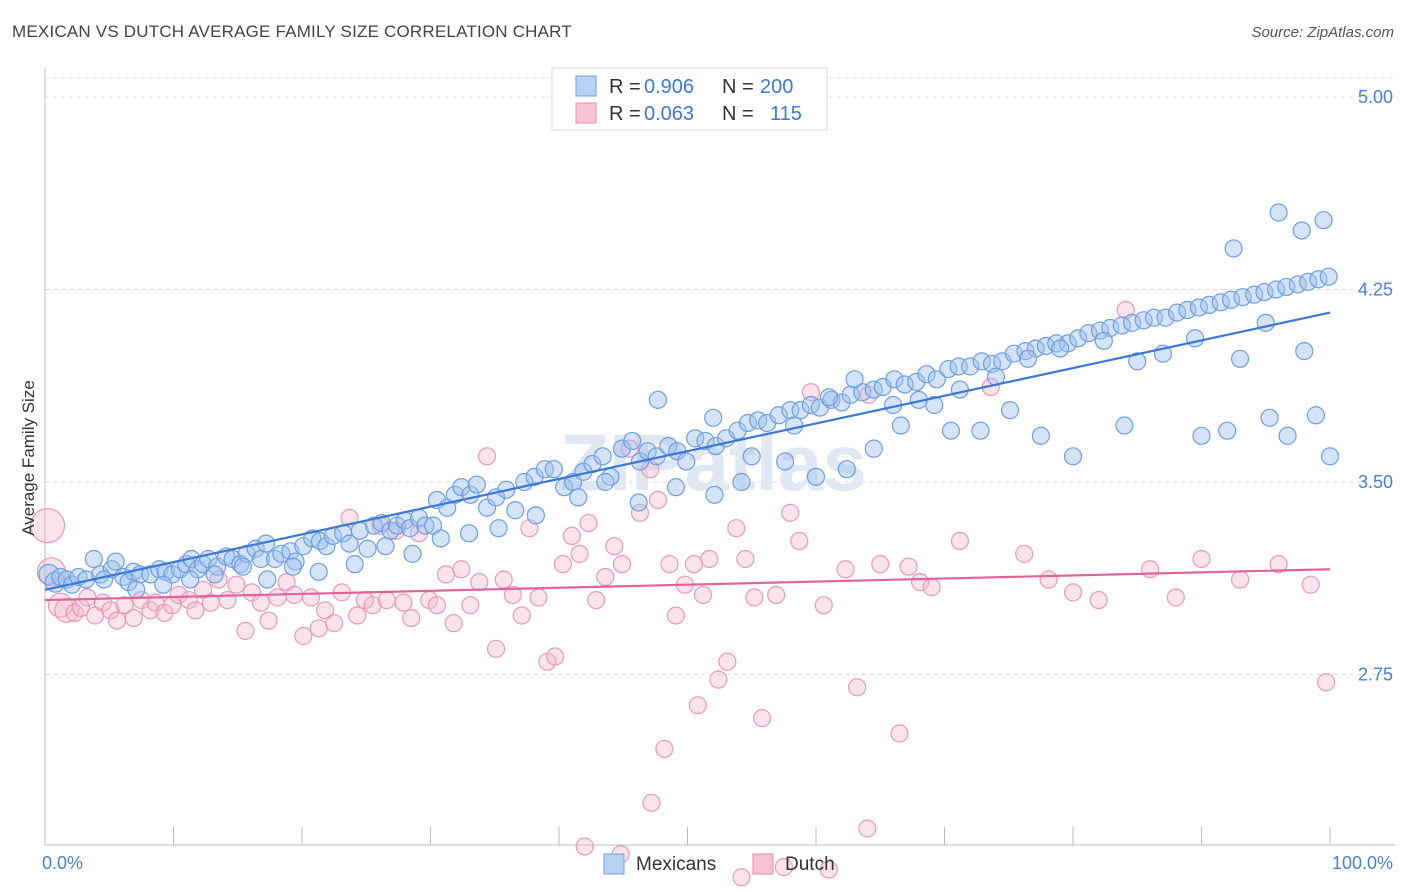  What do you see at coordinates (28, 458) in the screenshot?
I see `y-axis-title: Average Family Size` at bounding box center [28, 458].